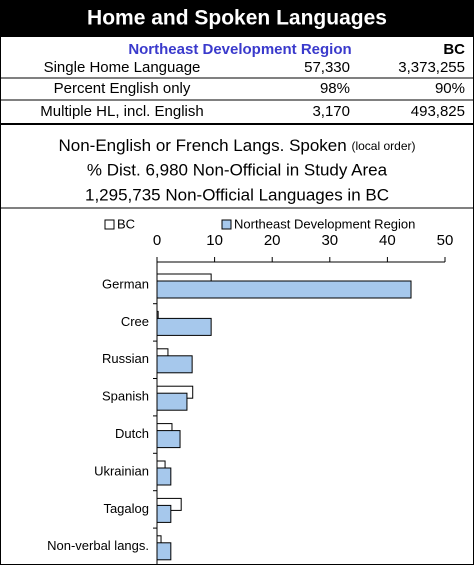 The width and height of the screenshot is (474, 565). What do you see at coordinates (122, 88) in the screenshot?
I see `row-label: Percent English only` at bounding box center [122, 88].